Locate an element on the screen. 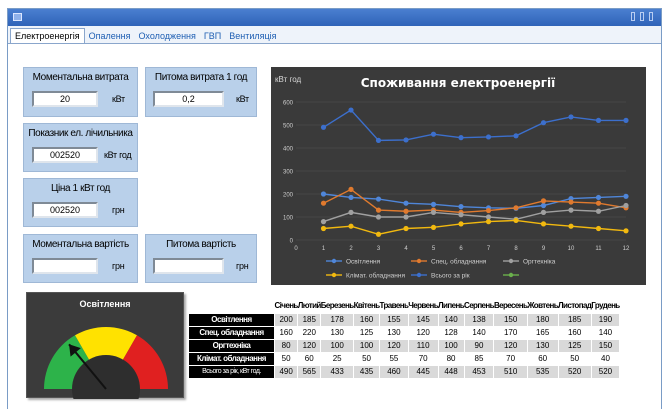 The image size is (669, 416). specific-cost-label: Питома вартість is located at coordinates (201, 244).